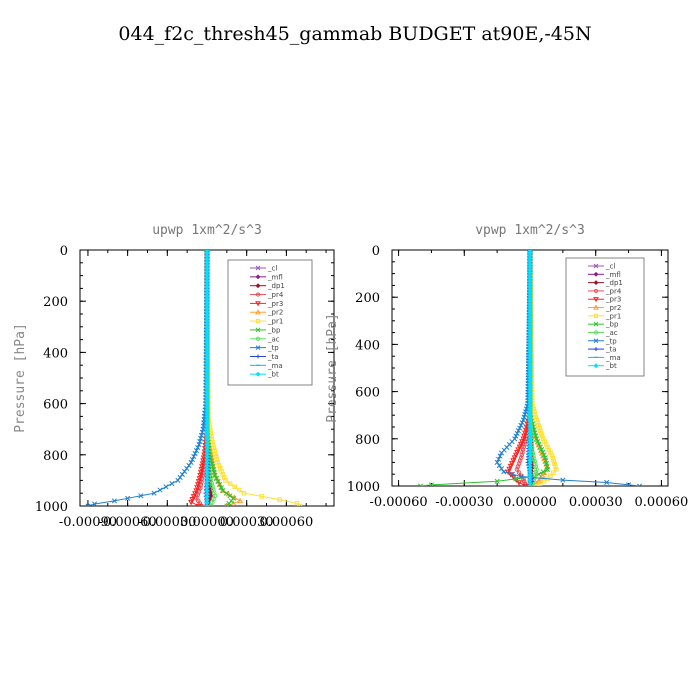  Describe the element at coordinates (363, 487) in the screenshot. I see `y-tick-label: 1000` at that location.